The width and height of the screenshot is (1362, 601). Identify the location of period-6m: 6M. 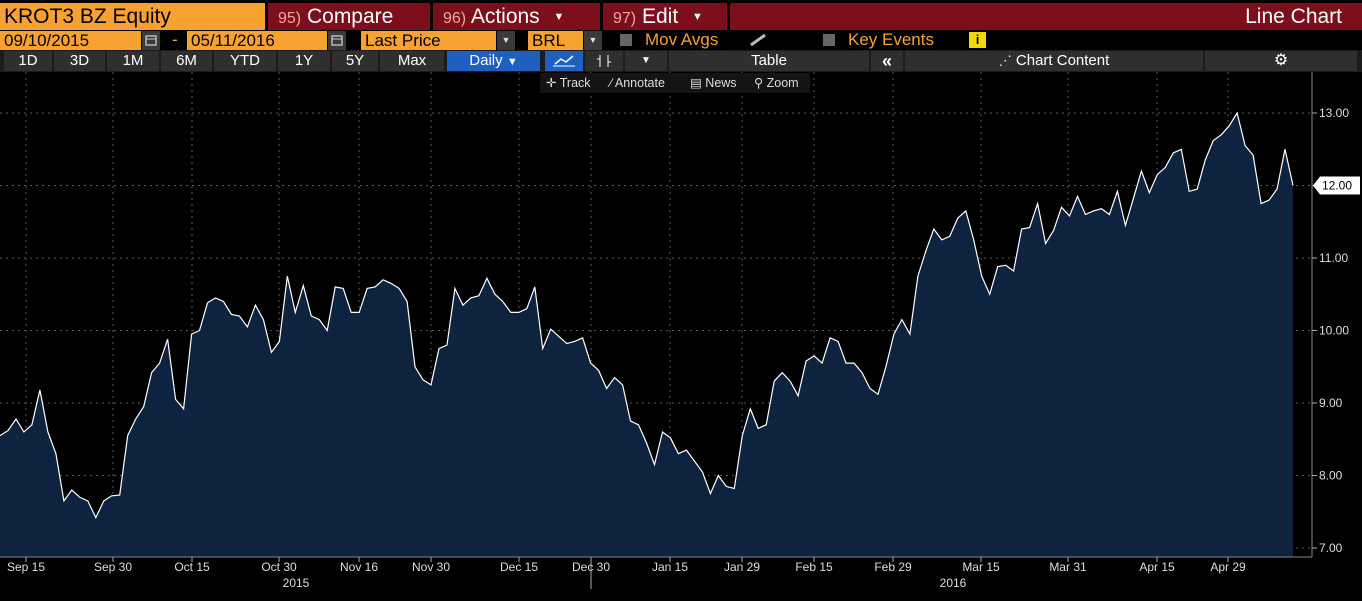
(186, 61).